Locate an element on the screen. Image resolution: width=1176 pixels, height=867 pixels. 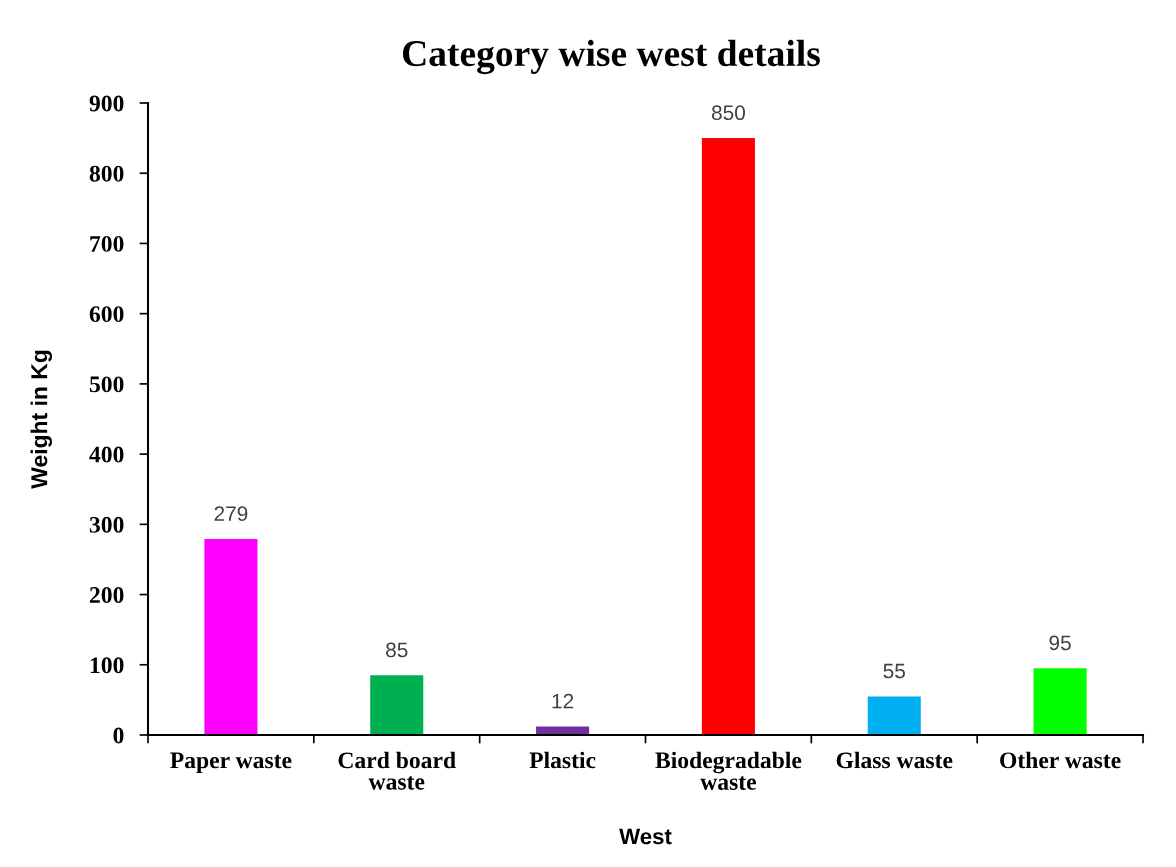
x-tick-label: Plastic is located at coordinates (562, 760).